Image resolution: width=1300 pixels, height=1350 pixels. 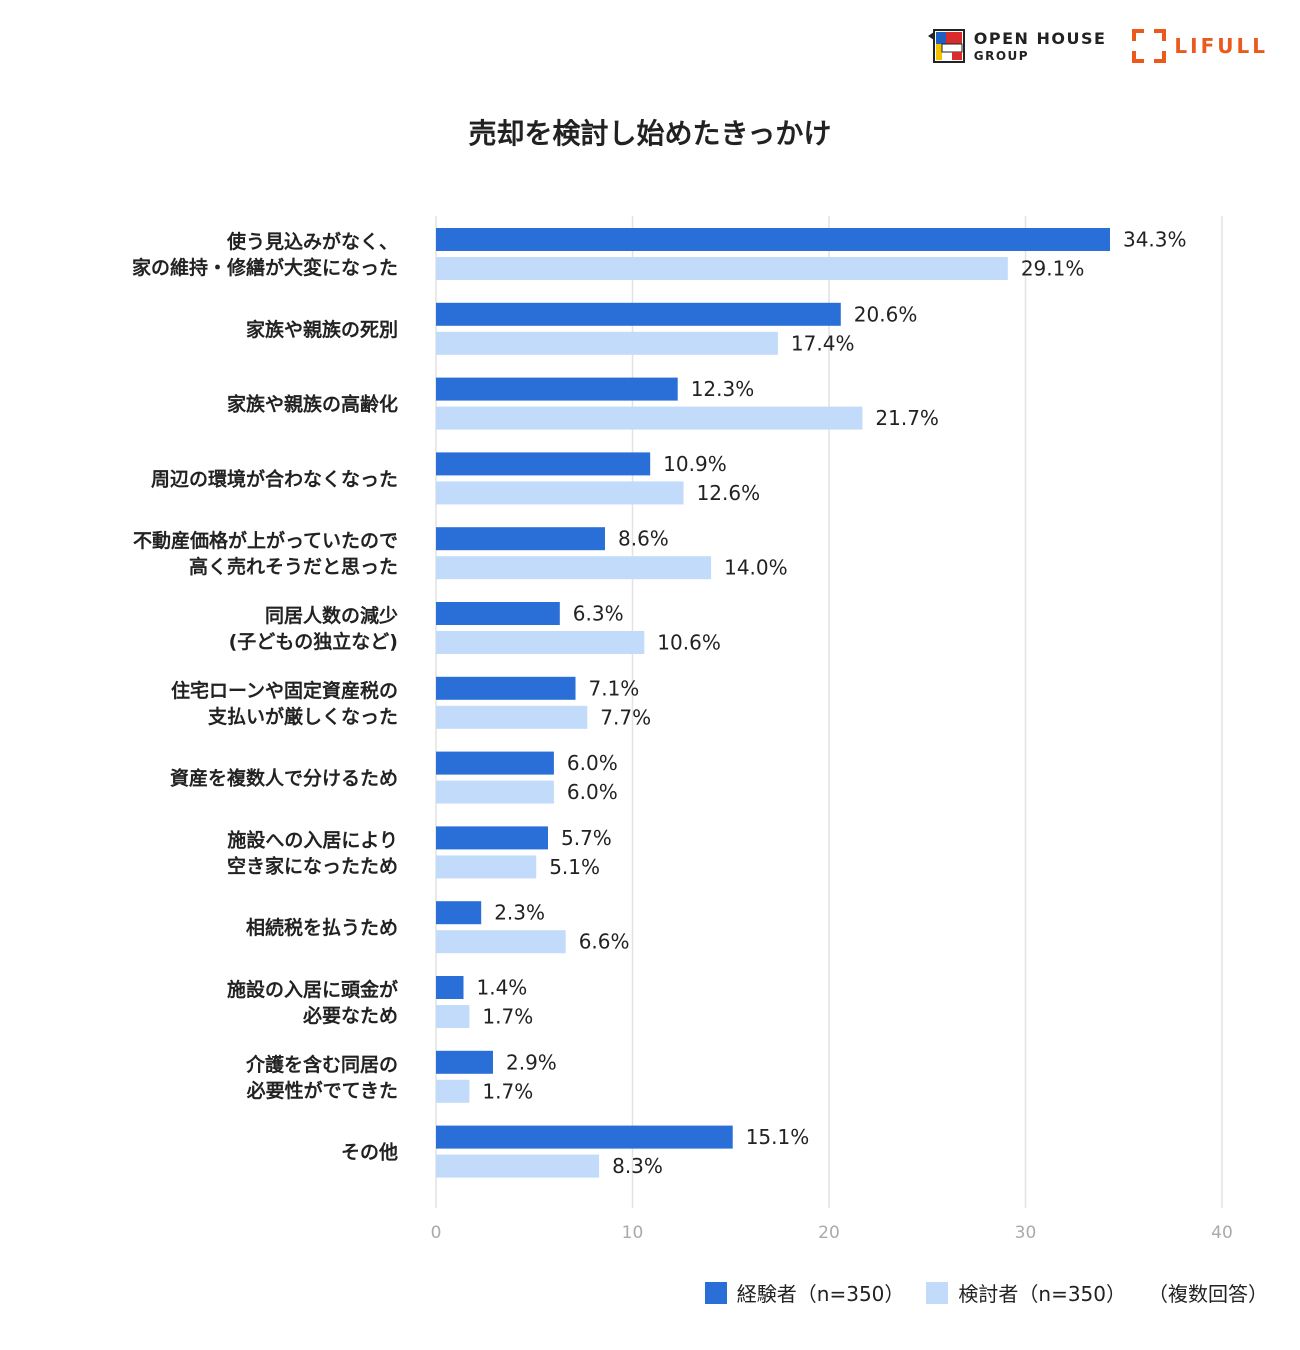 What do you see at coordinates (284, 690) in the screenshot?
I see `category-label: 住宅ローンや固定資産税の` at bounding box center [284, 690].